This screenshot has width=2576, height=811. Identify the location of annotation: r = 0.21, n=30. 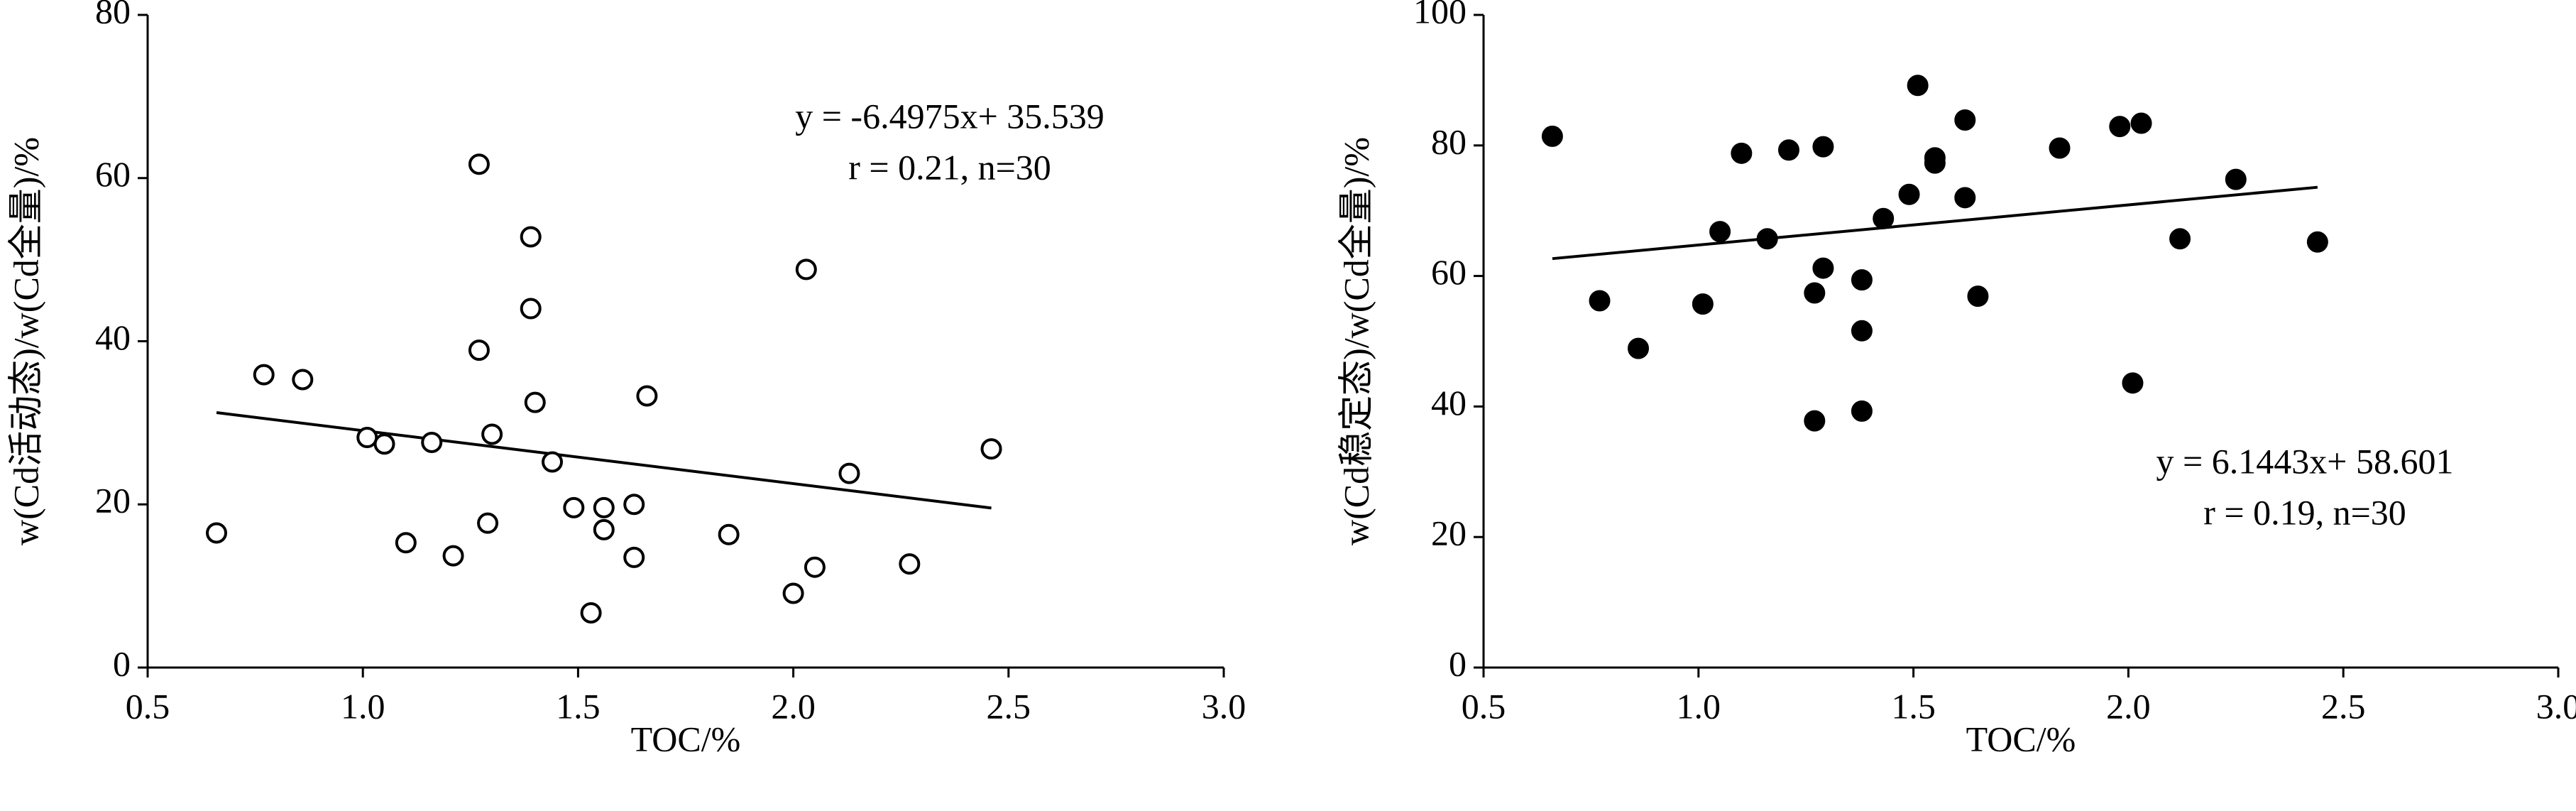
(949, 167).